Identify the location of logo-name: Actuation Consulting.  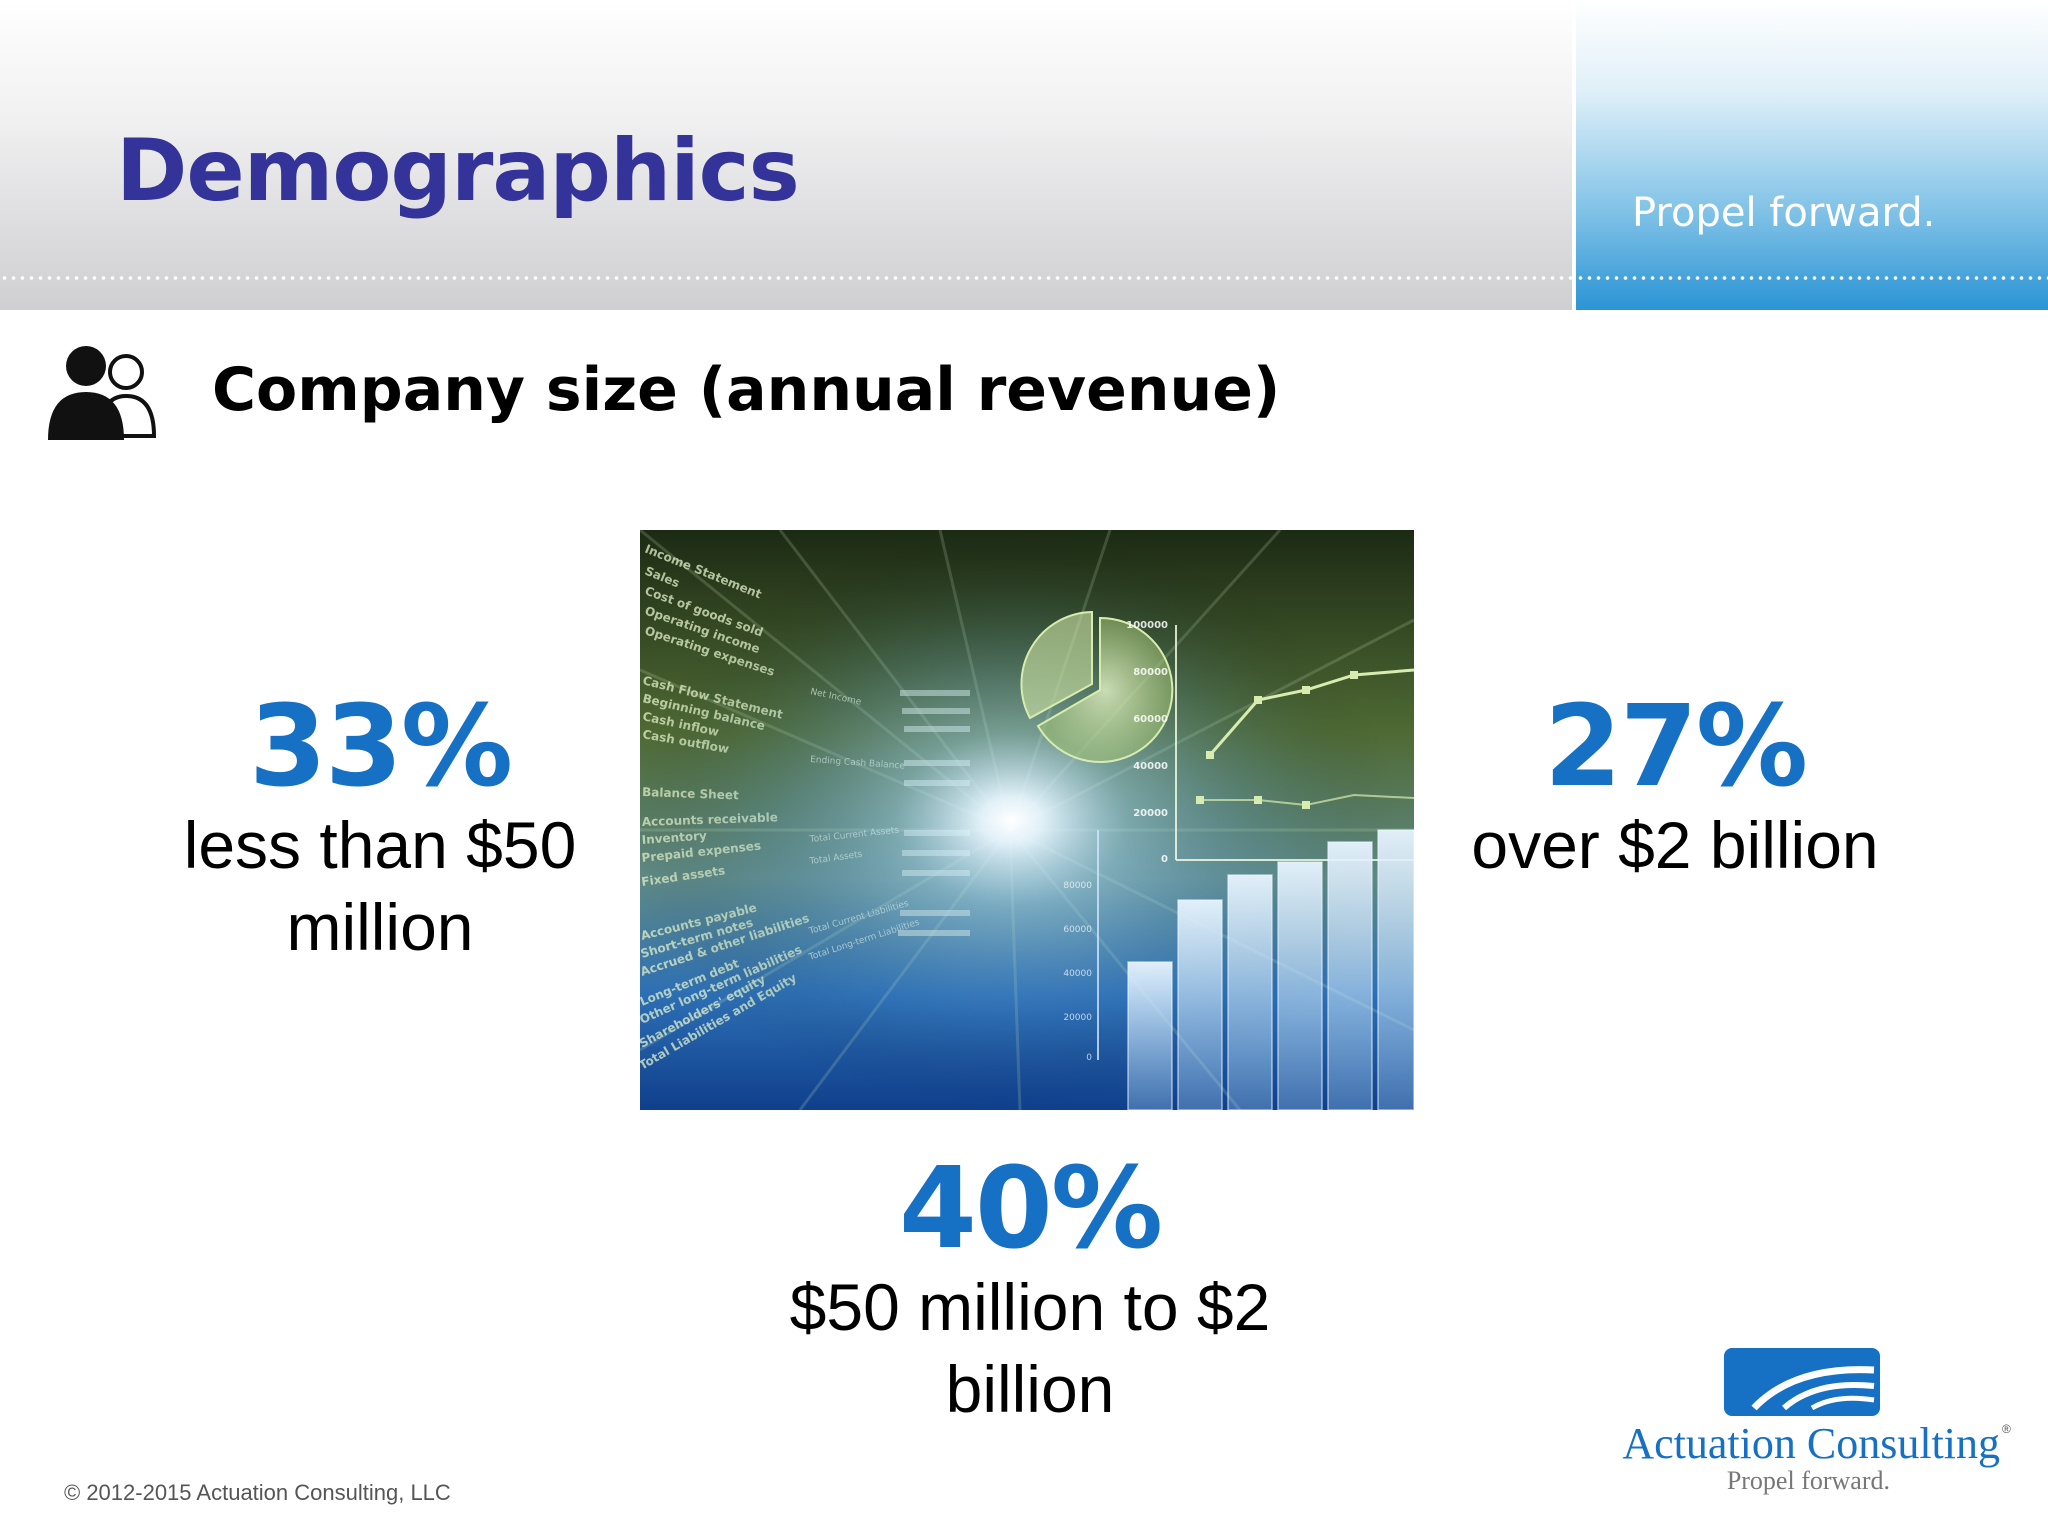
(1811, 1443).